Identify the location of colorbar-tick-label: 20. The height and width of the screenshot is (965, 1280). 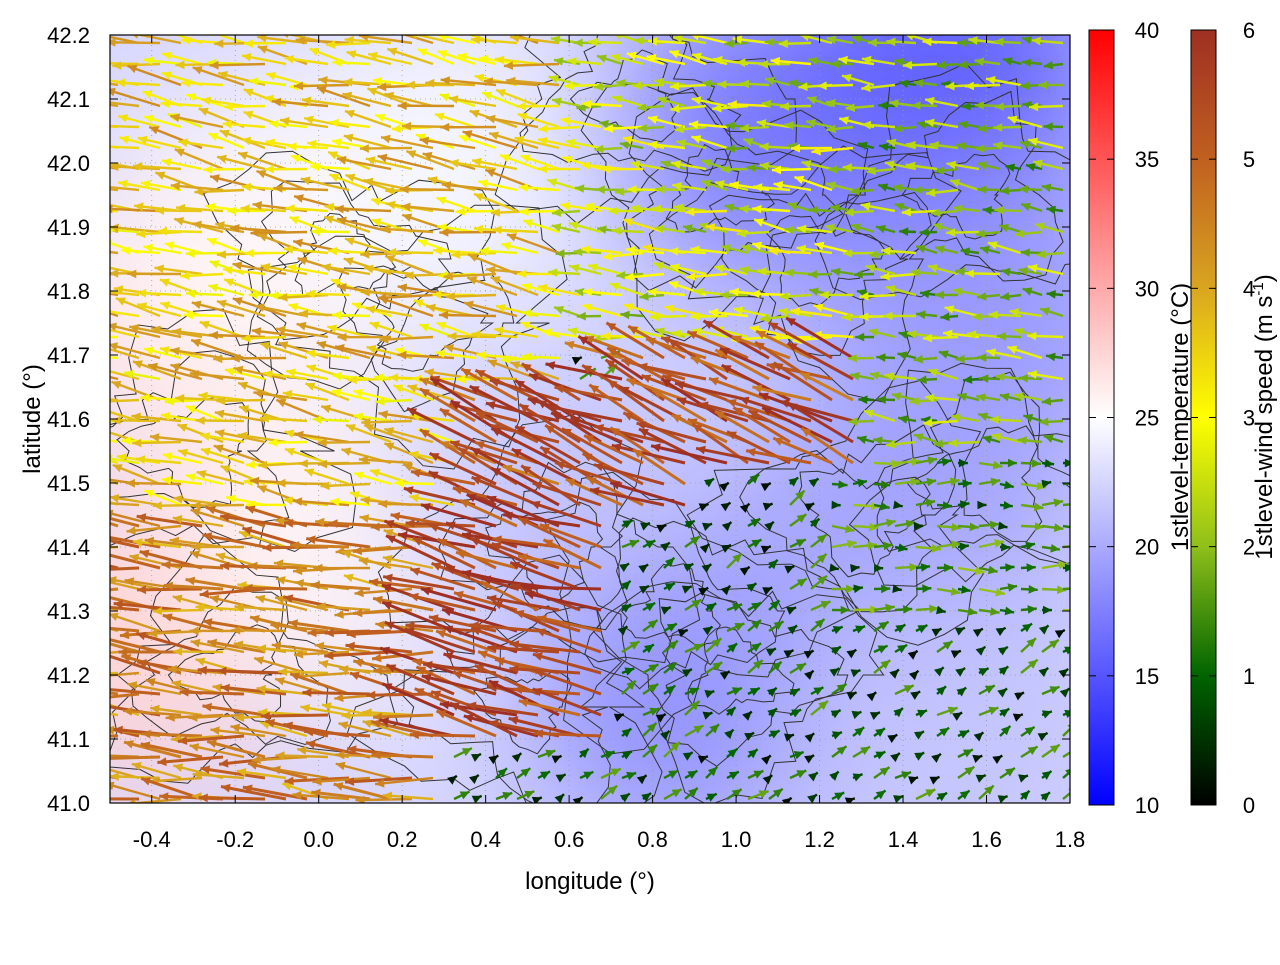
(1147, 547).